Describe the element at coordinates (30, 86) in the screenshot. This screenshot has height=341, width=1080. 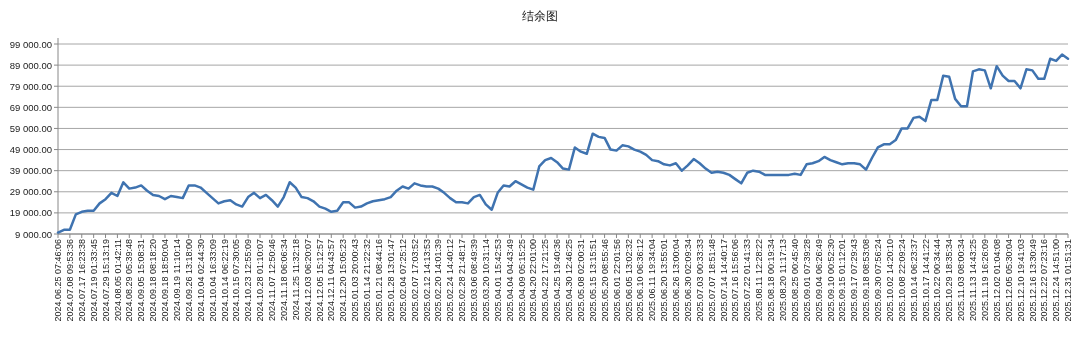
I see `y-tick-label: 79 000.00` at that location.